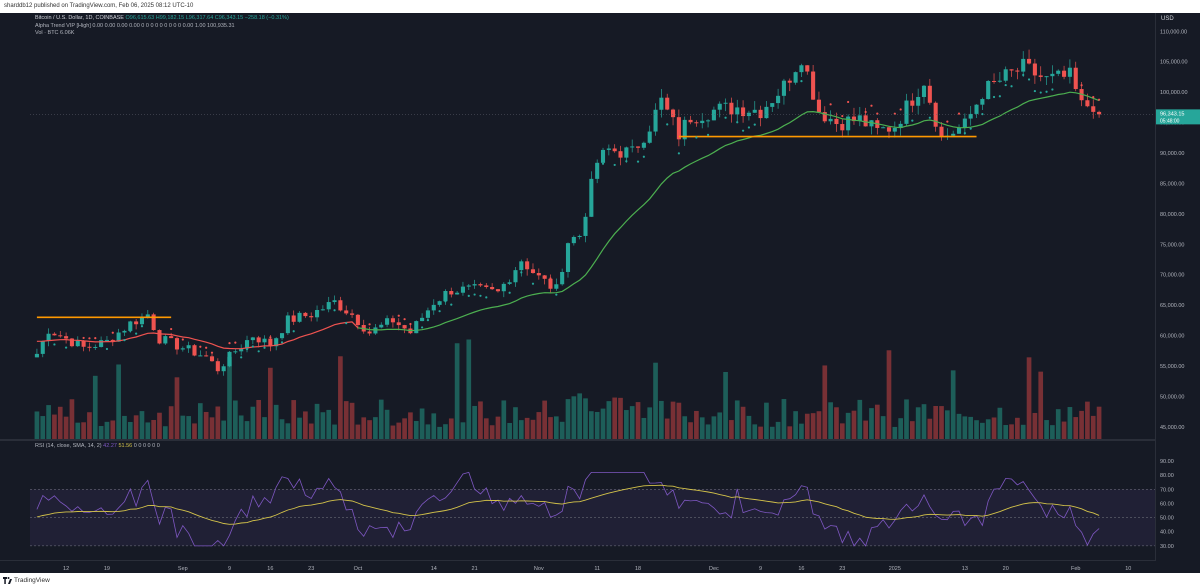 This screenshot has height=588, width=1200. Describe the element at coordinates (125, 446) in the screenshot. I see `rsi-ma-value: 51.56` at that location.